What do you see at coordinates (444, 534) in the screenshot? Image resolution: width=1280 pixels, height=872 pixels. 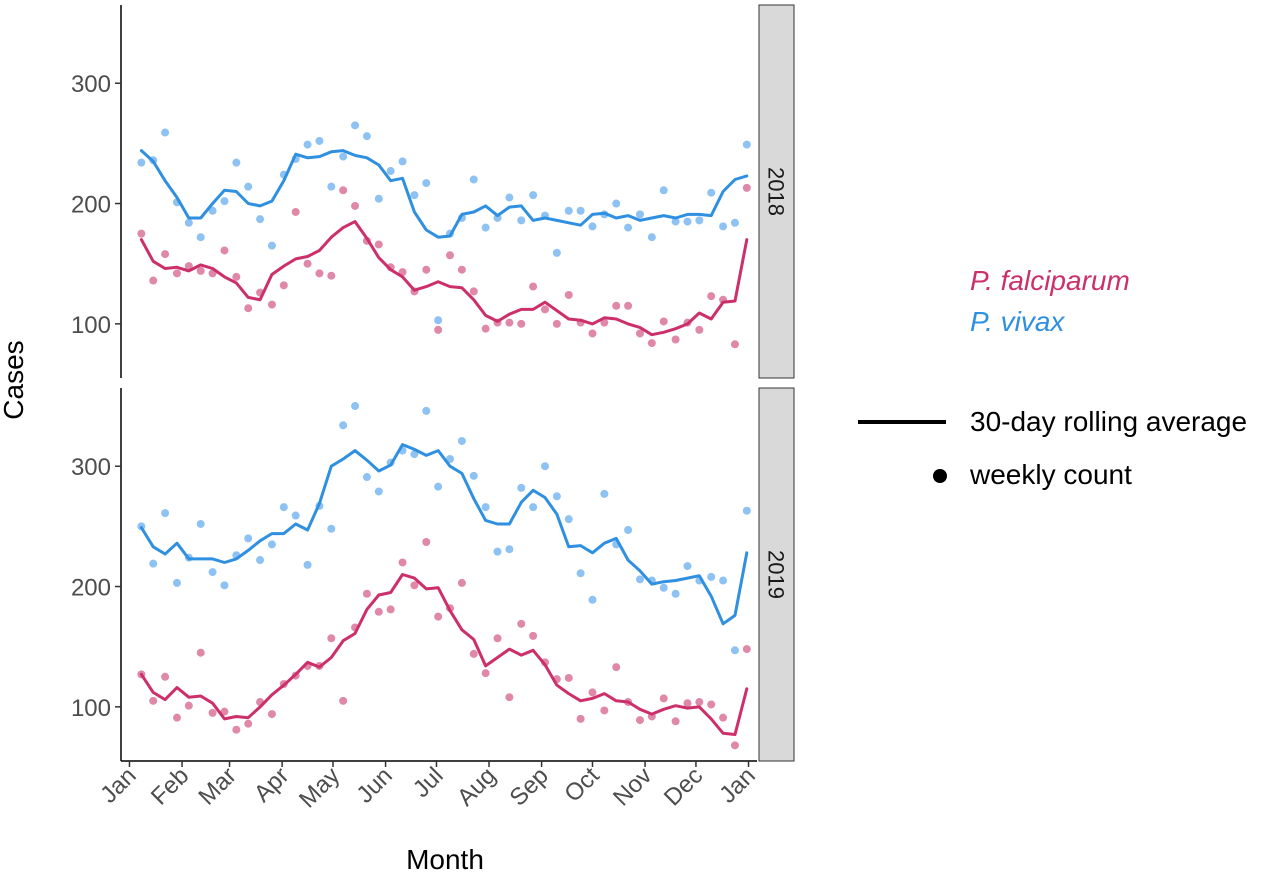 I see `rolling-average-line-vivax-2019` at bounding box center [444, 534].